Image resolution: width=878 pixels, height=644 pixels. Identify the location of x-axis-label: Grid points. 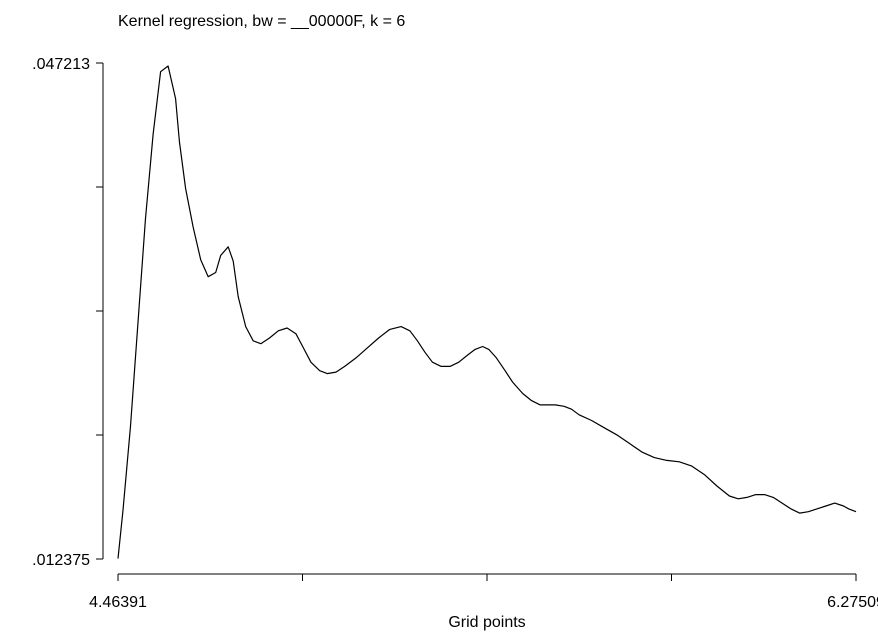
(486, 622).